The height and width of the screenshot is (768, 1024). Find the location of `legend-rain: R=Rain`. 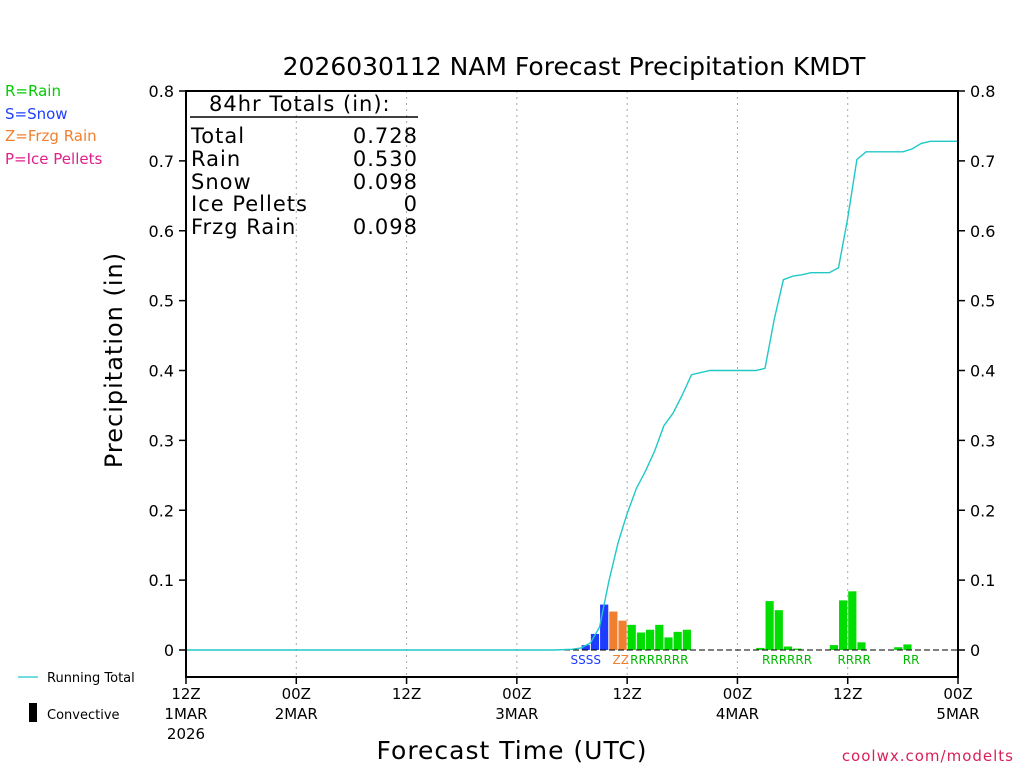

legend-rain: R=Rain is located at coordinates (33, 91).